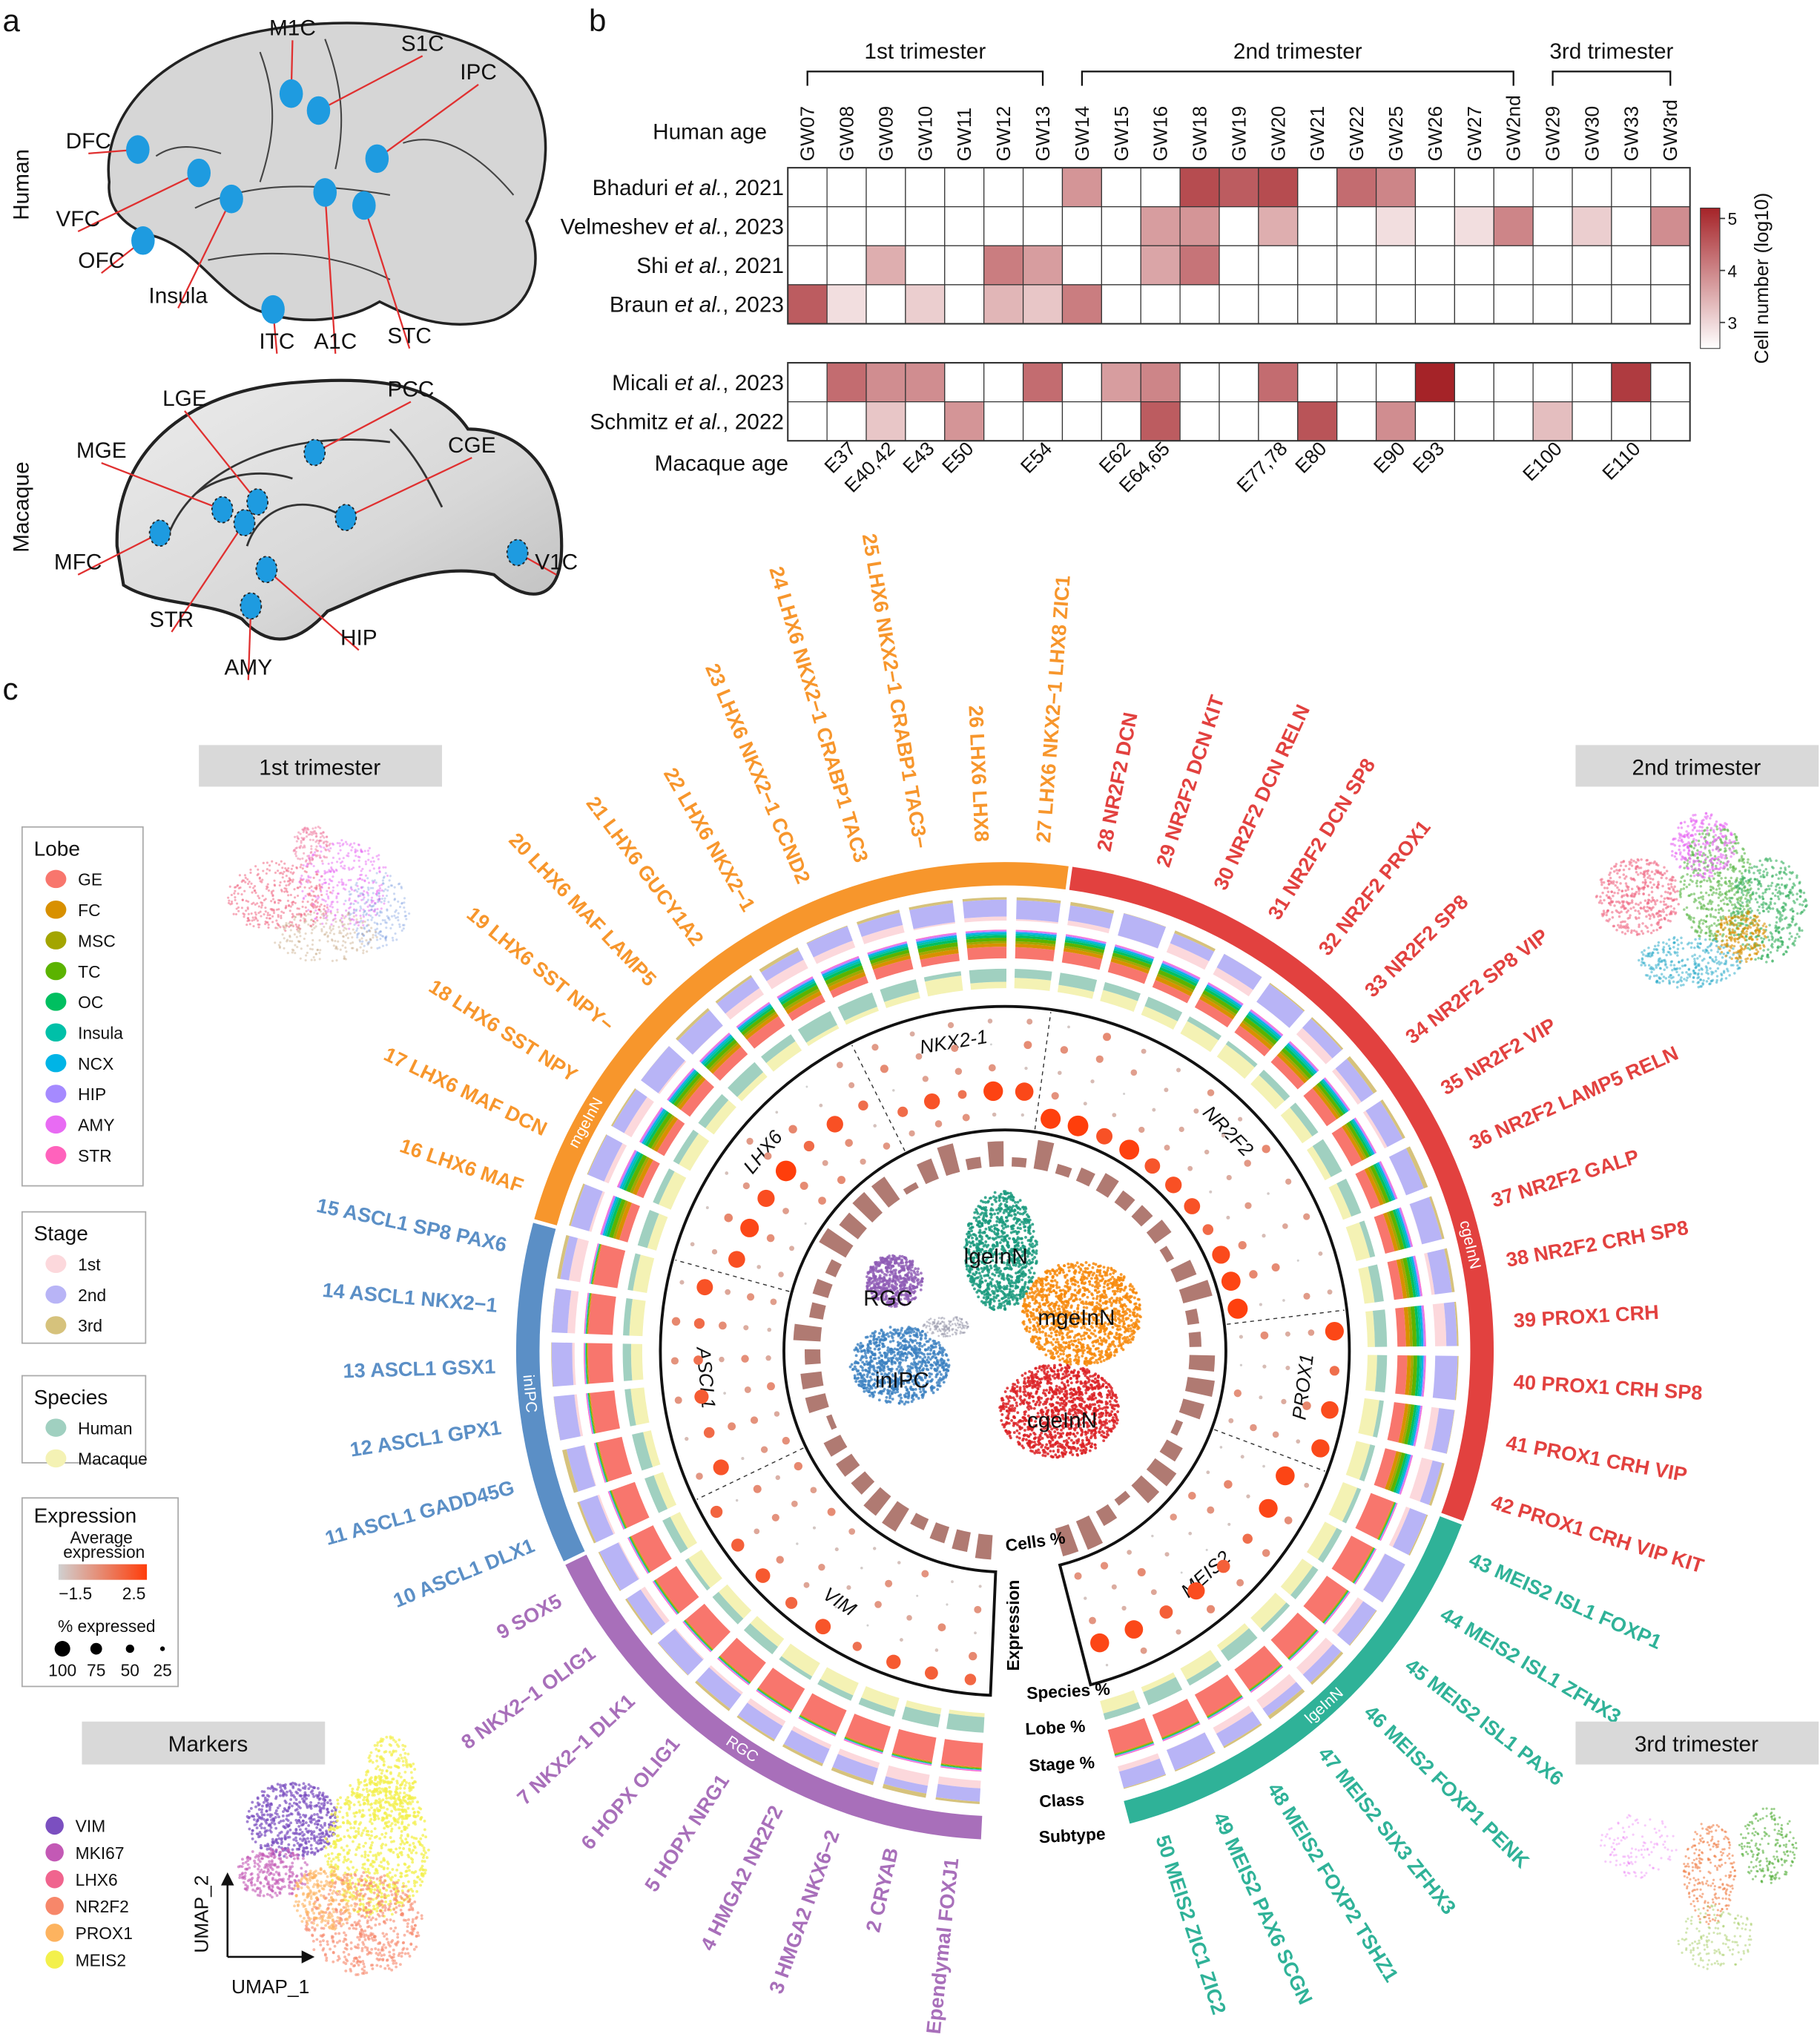 The image size is (1820, 2040). Describe the element at coordinates (1161, 133) in the screenshot. I see `column-label: GW16` at that location.